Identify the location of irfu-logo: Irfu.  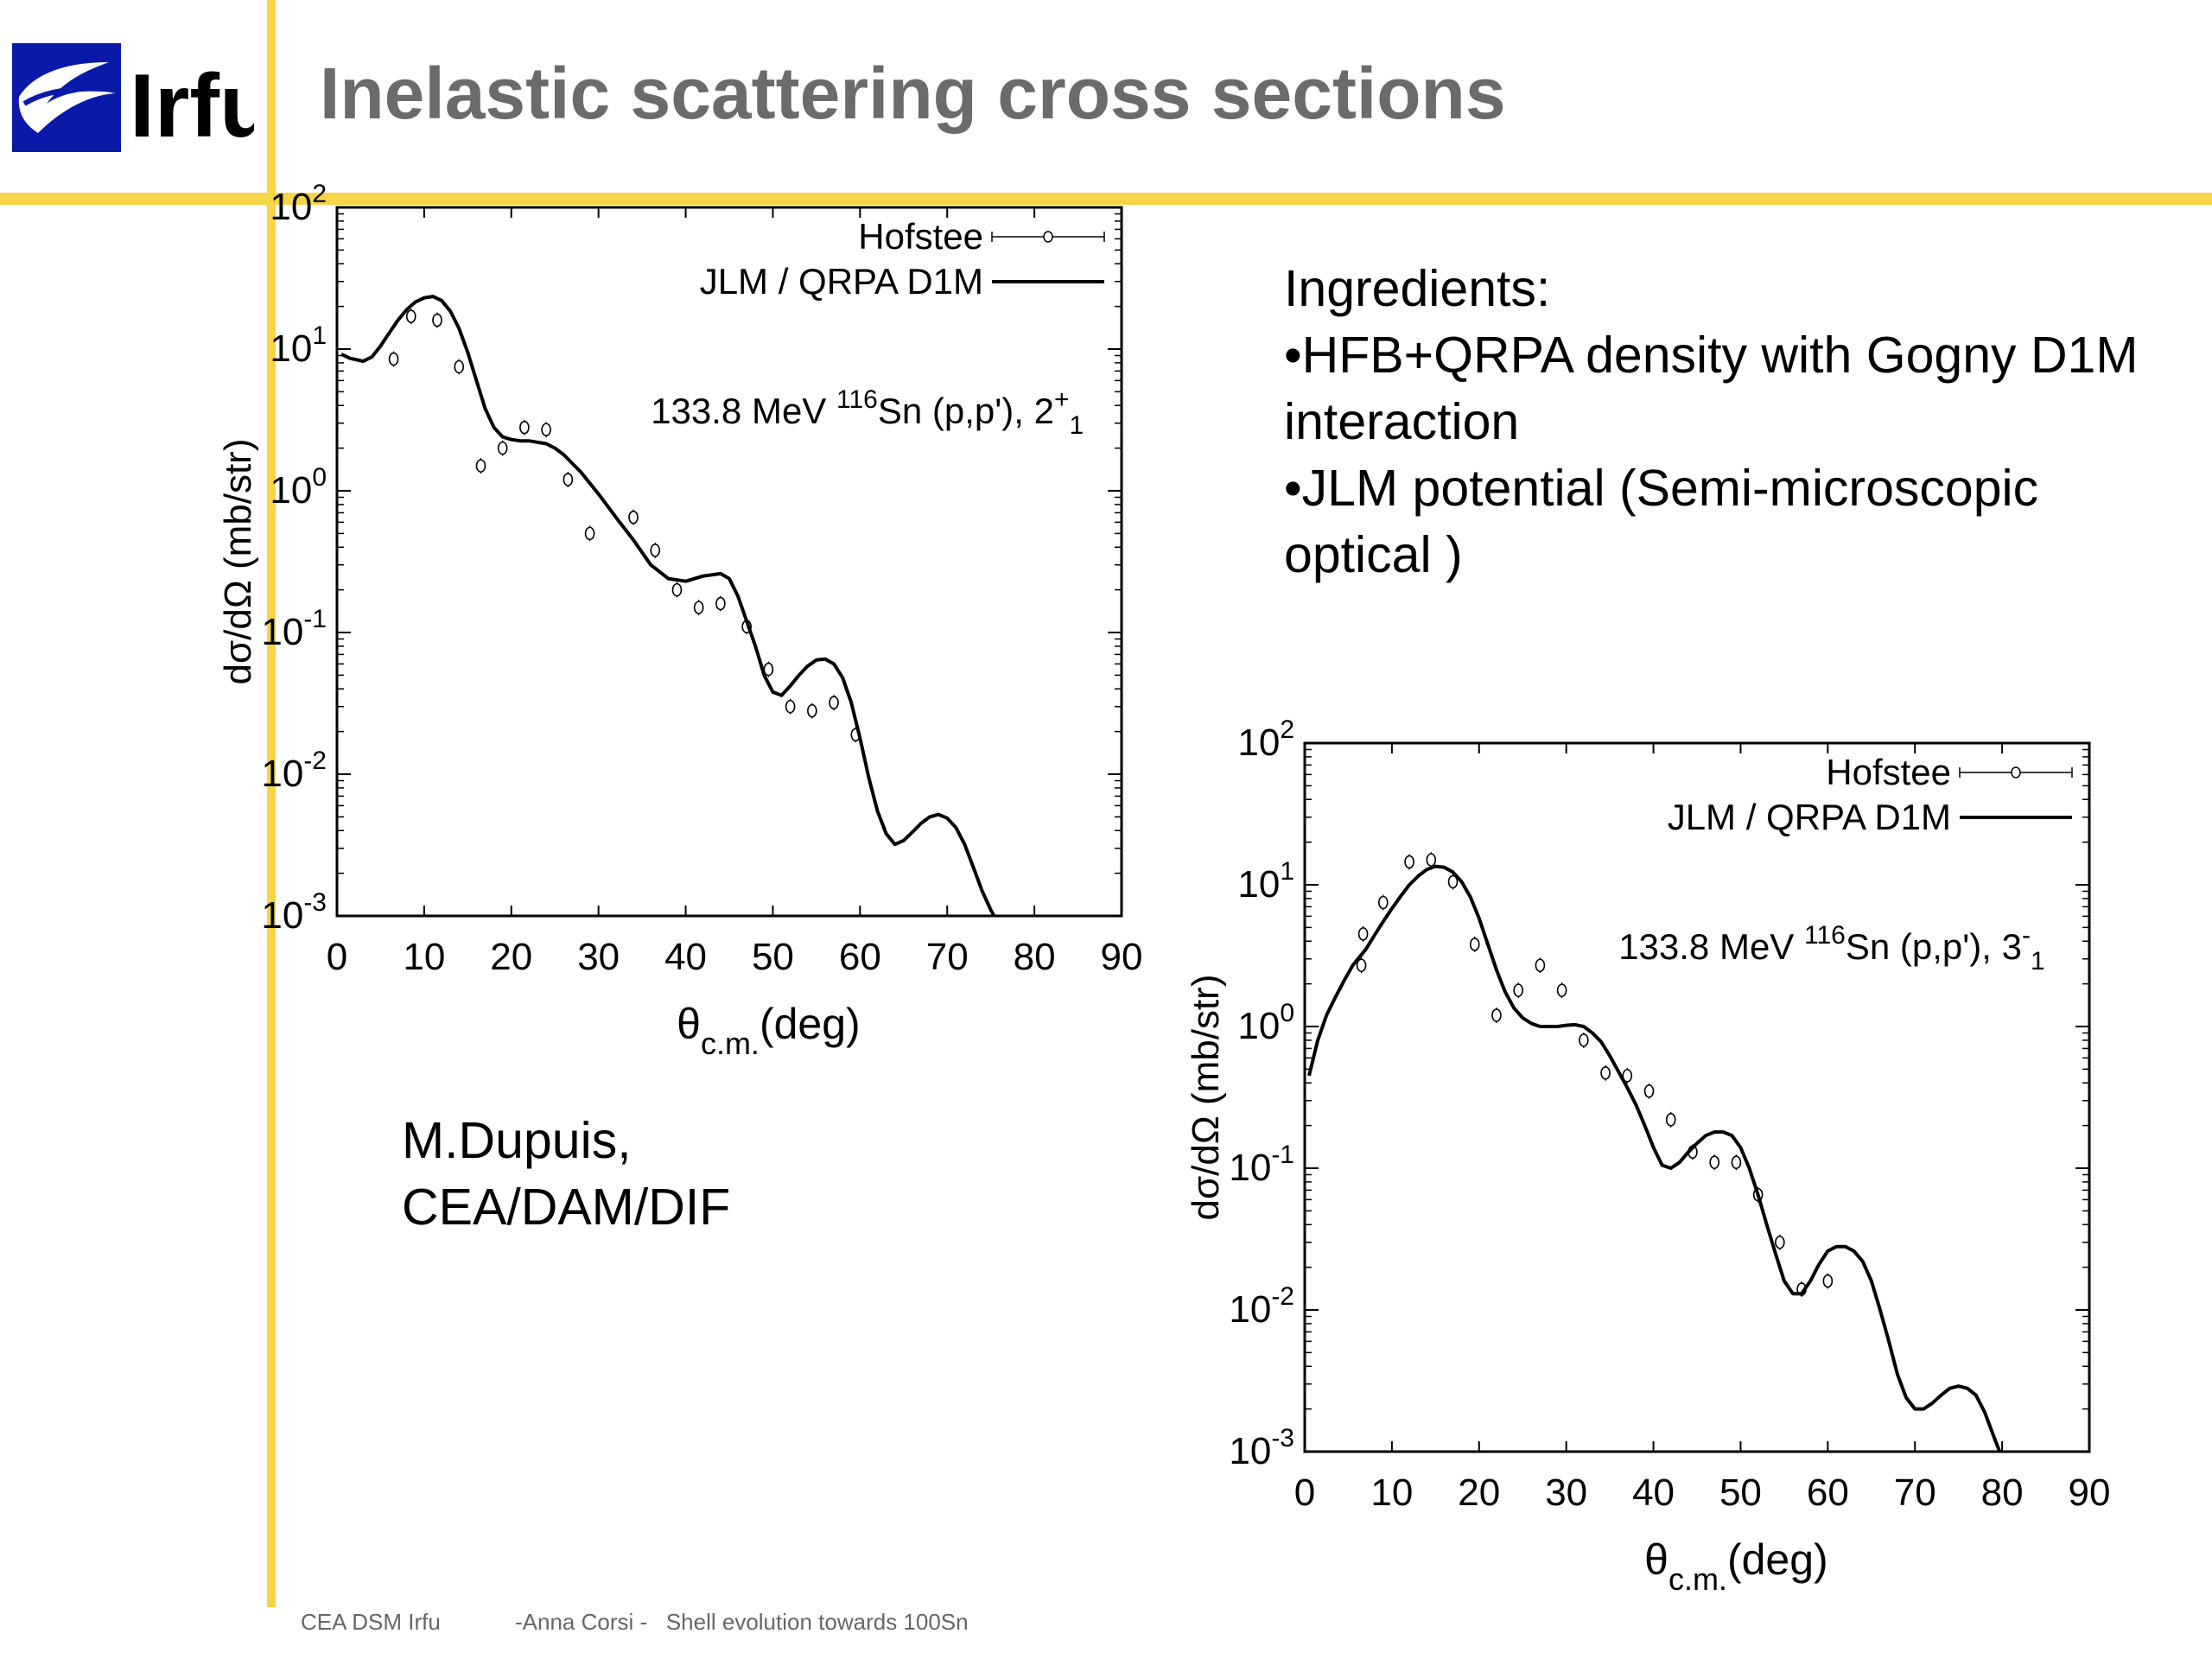
(133, 97).